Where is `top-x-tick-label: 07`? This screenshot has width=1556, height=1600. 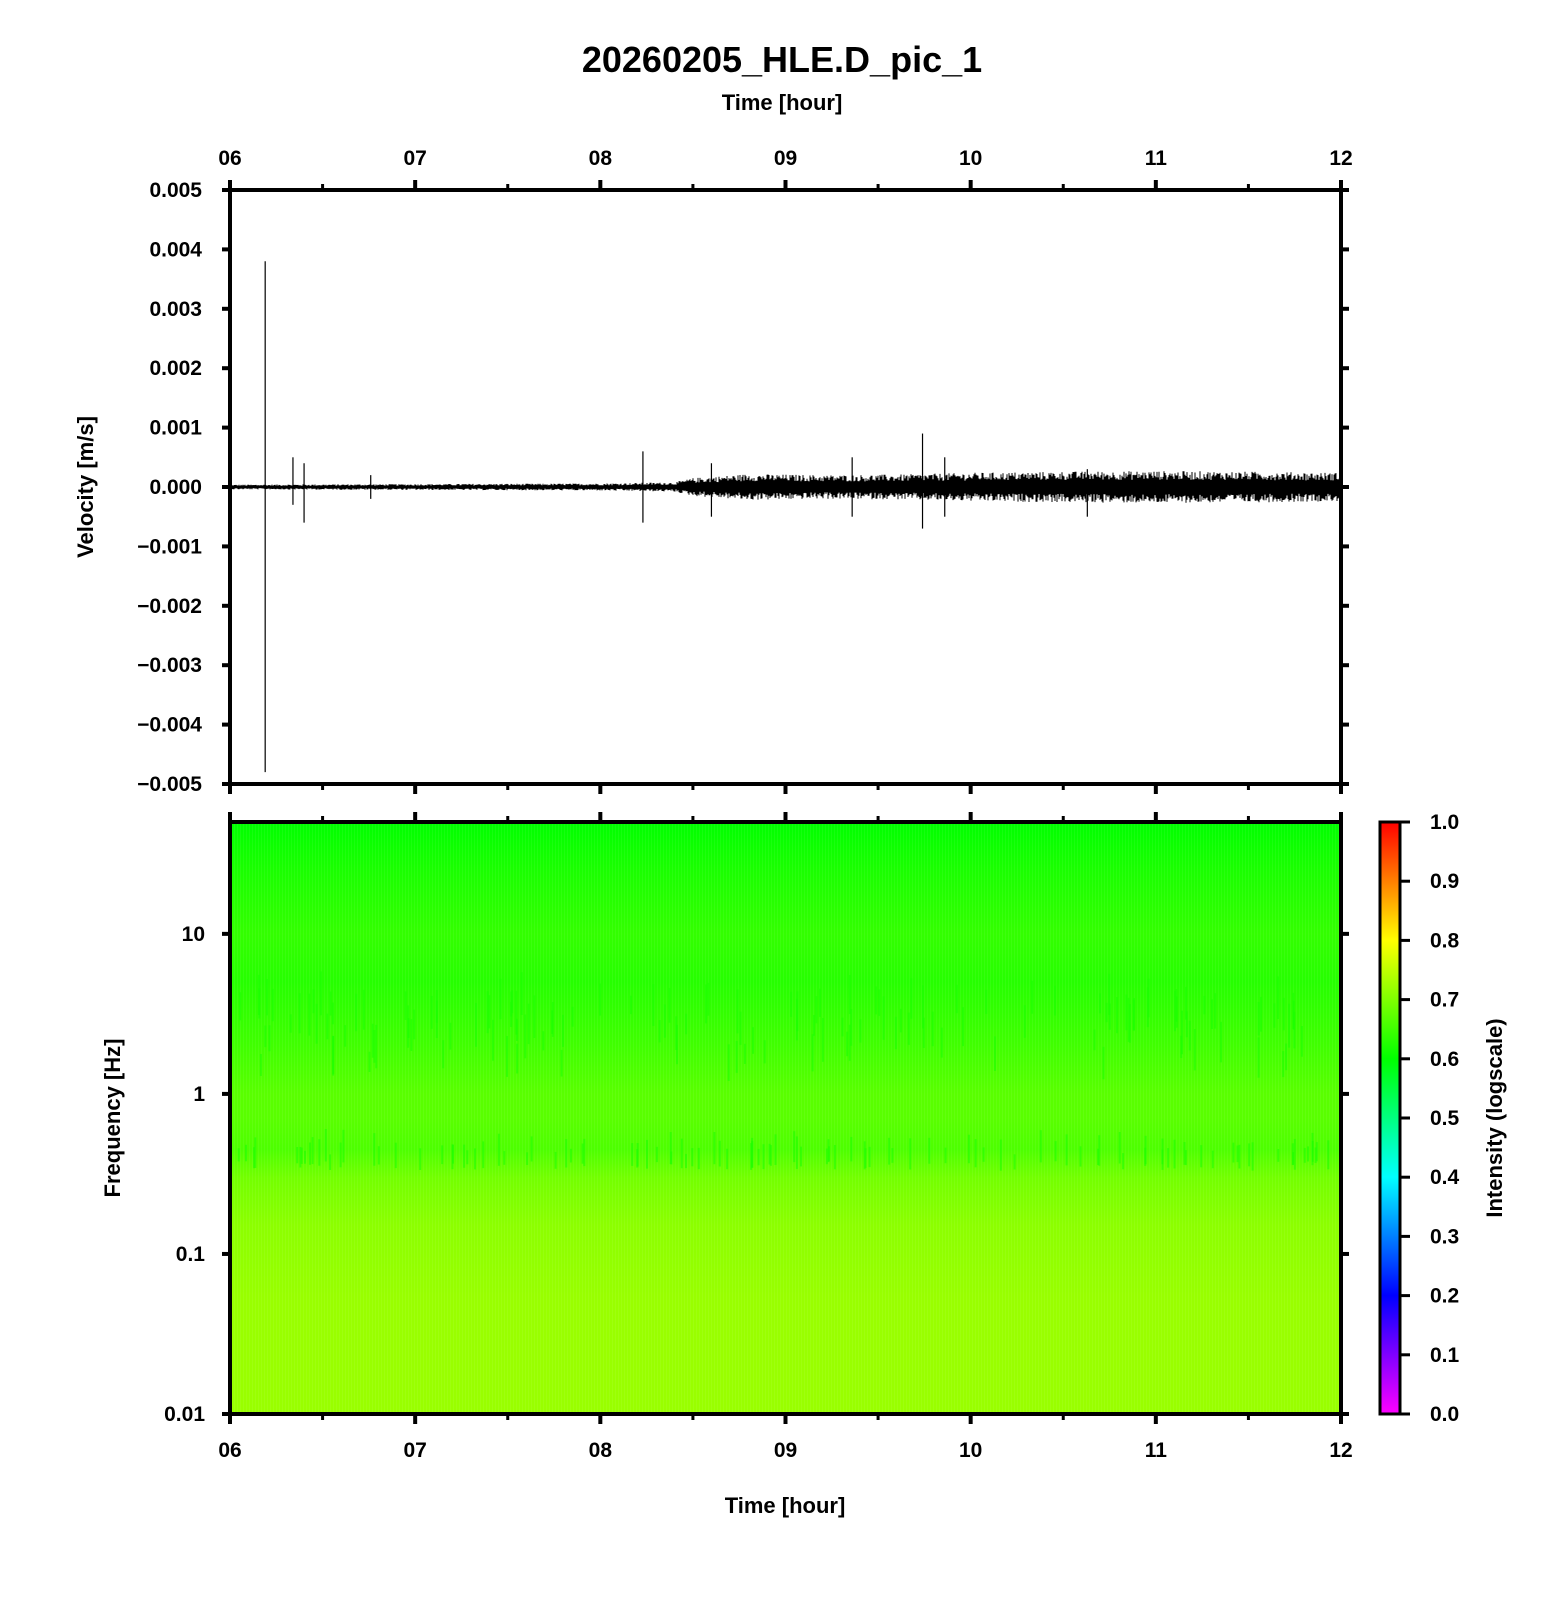
top-x-tick-label: 07 is located at coordinates (414, 158).